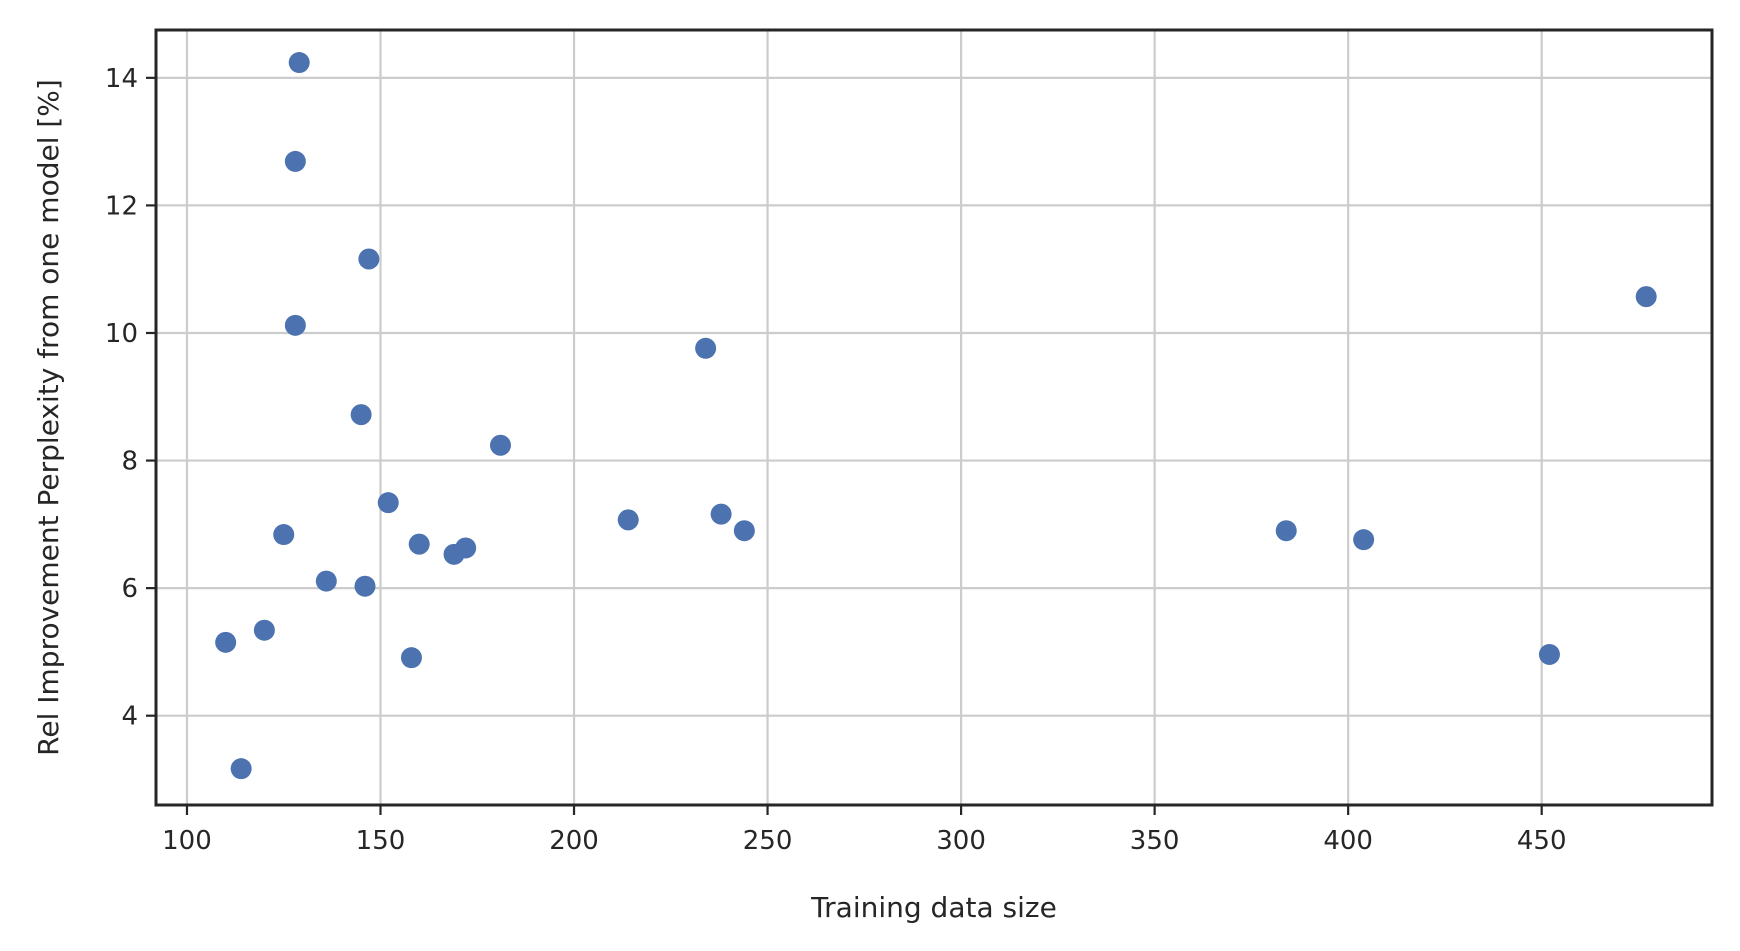 The width and height of the screenshot is (1740, 951). Describe the element at coordinates (864, 830) in the screenshot. I see `x-axis-ticks: 100 150 200 250 300 350 400 450` at that location.